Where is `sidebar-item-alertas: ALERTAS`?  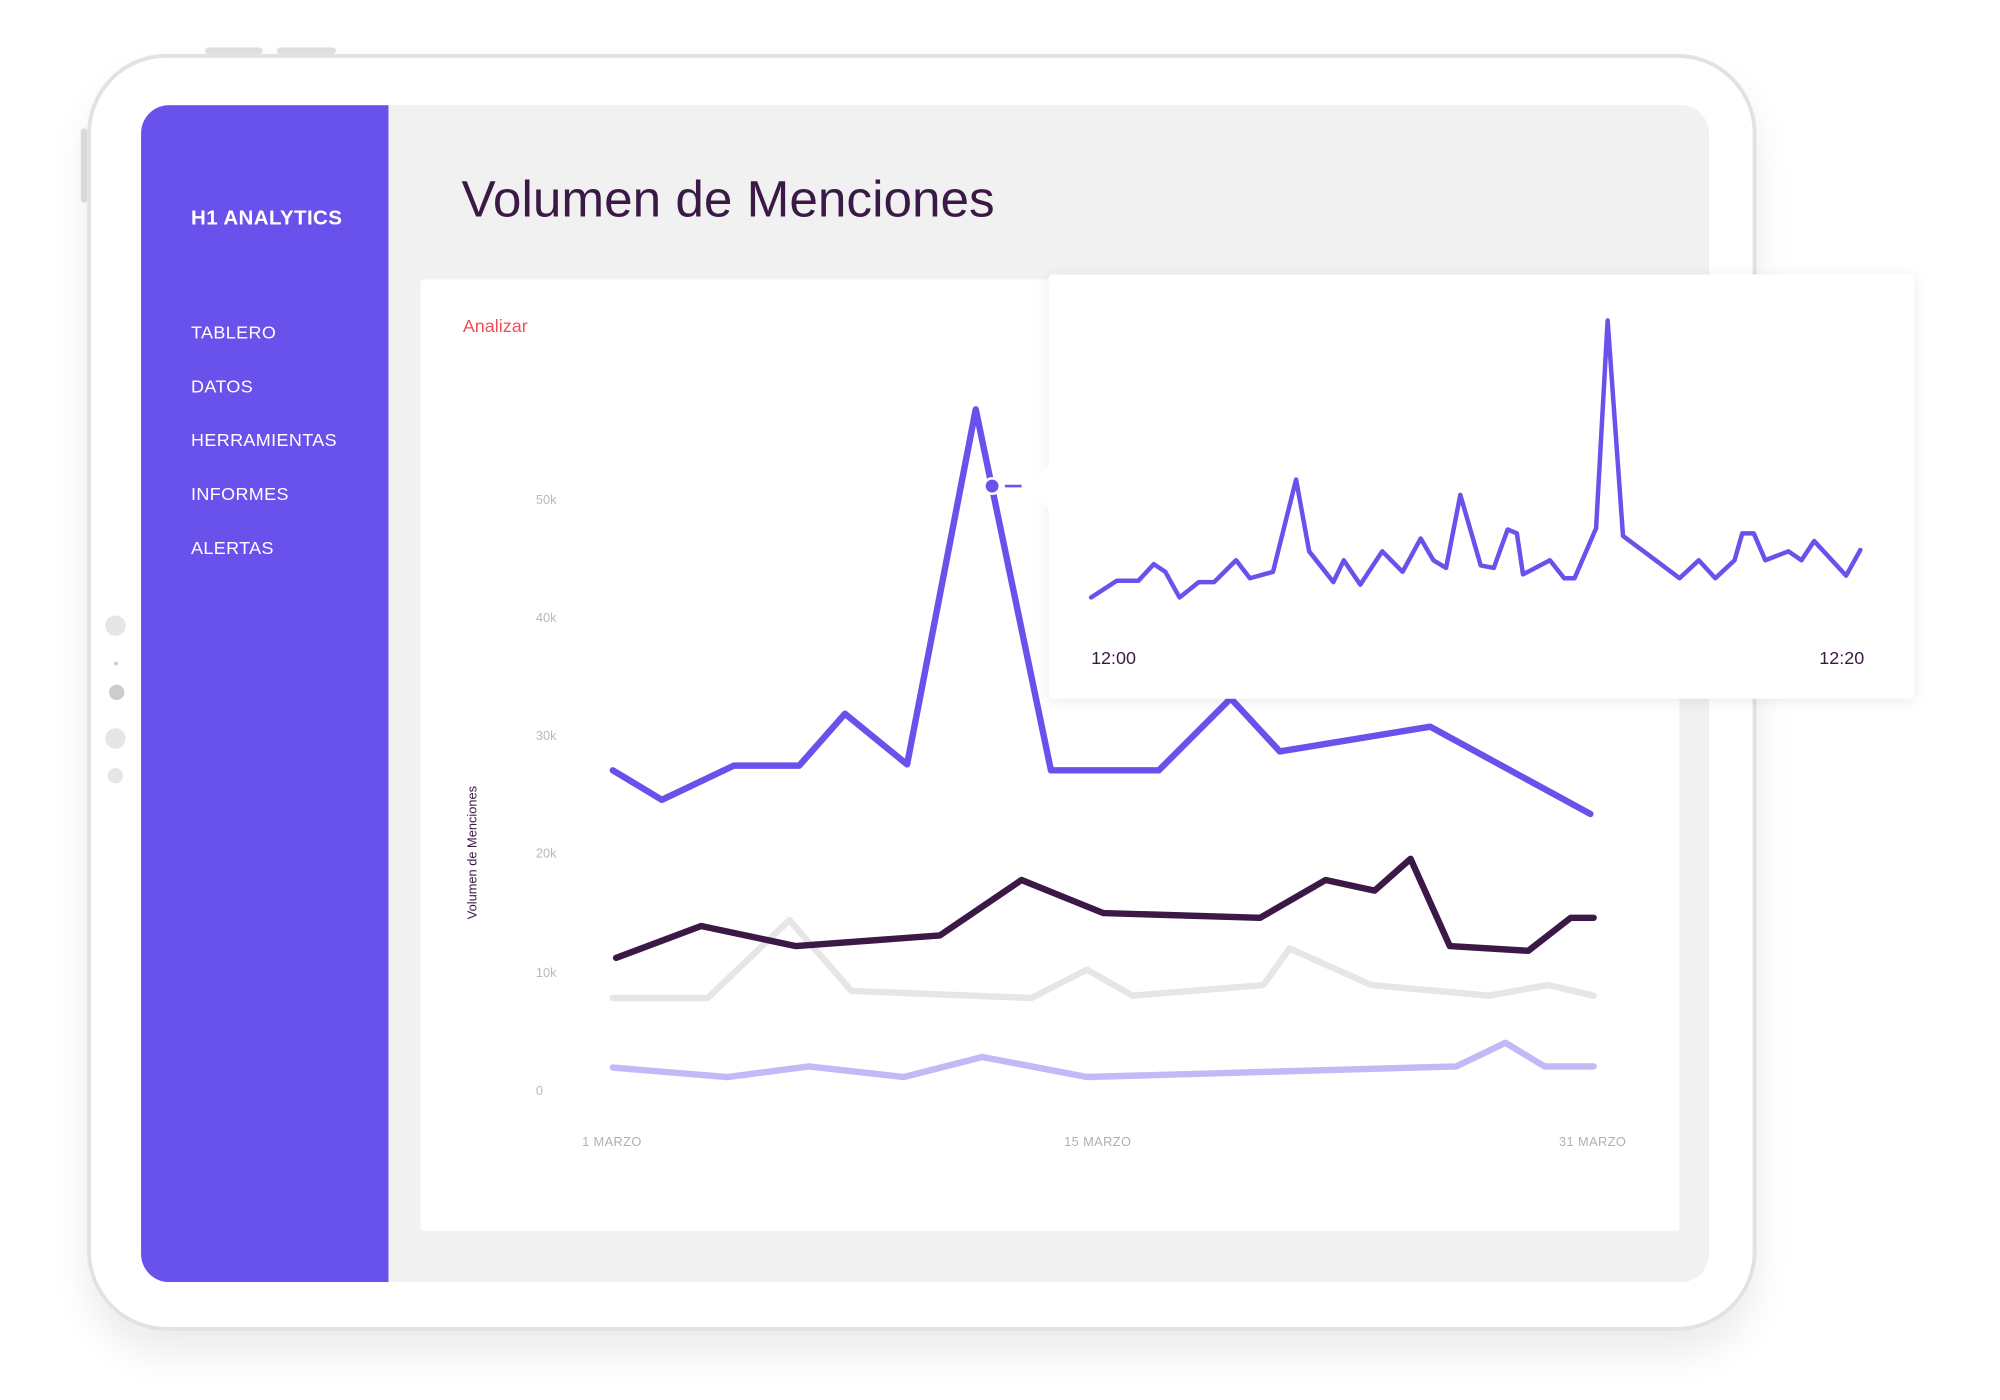
sidebar-item-alertas: ALERTAS is located at coordinates (232, 547).